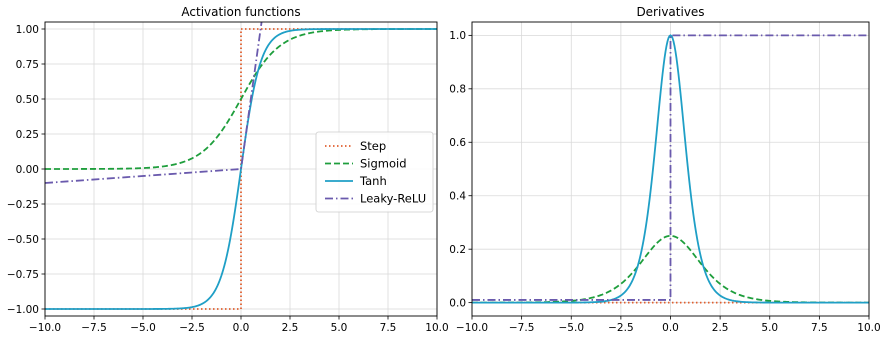  What do you see at coordinates (27, 100) in the screenshot?
I see `y-tick-label: 0.50` at bounding box center [27, 100].